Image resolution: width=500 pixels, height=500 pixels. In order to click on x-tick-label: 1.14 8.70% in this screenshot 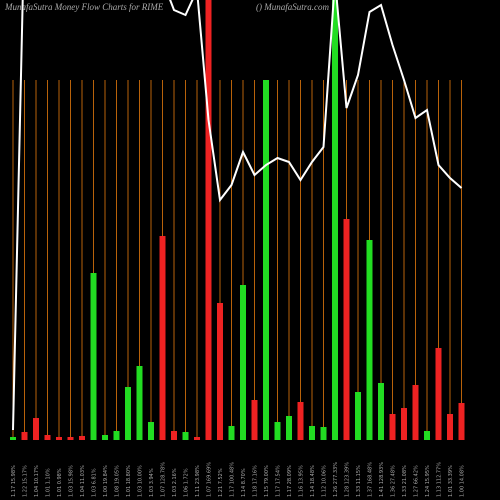, I will do `click(244, 482)`.